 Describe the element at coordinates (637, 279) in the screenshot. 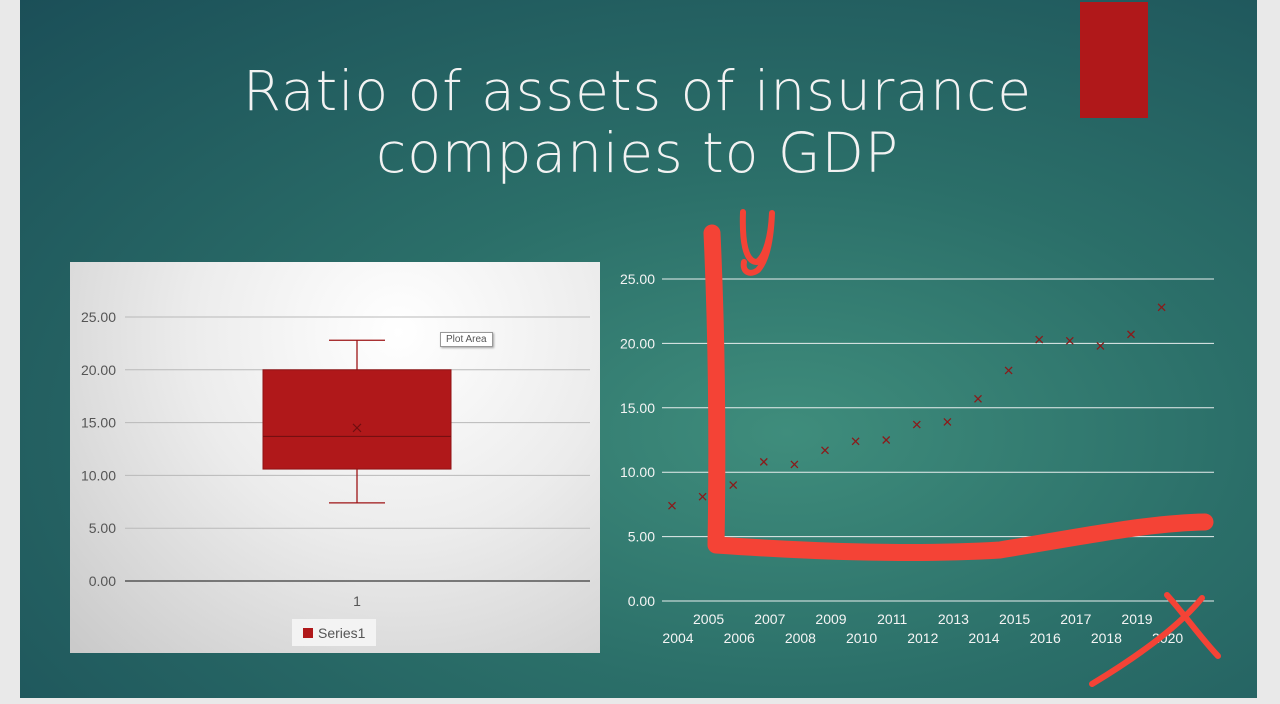

I see `scatter-y-tick-label: 25.00` at that location.